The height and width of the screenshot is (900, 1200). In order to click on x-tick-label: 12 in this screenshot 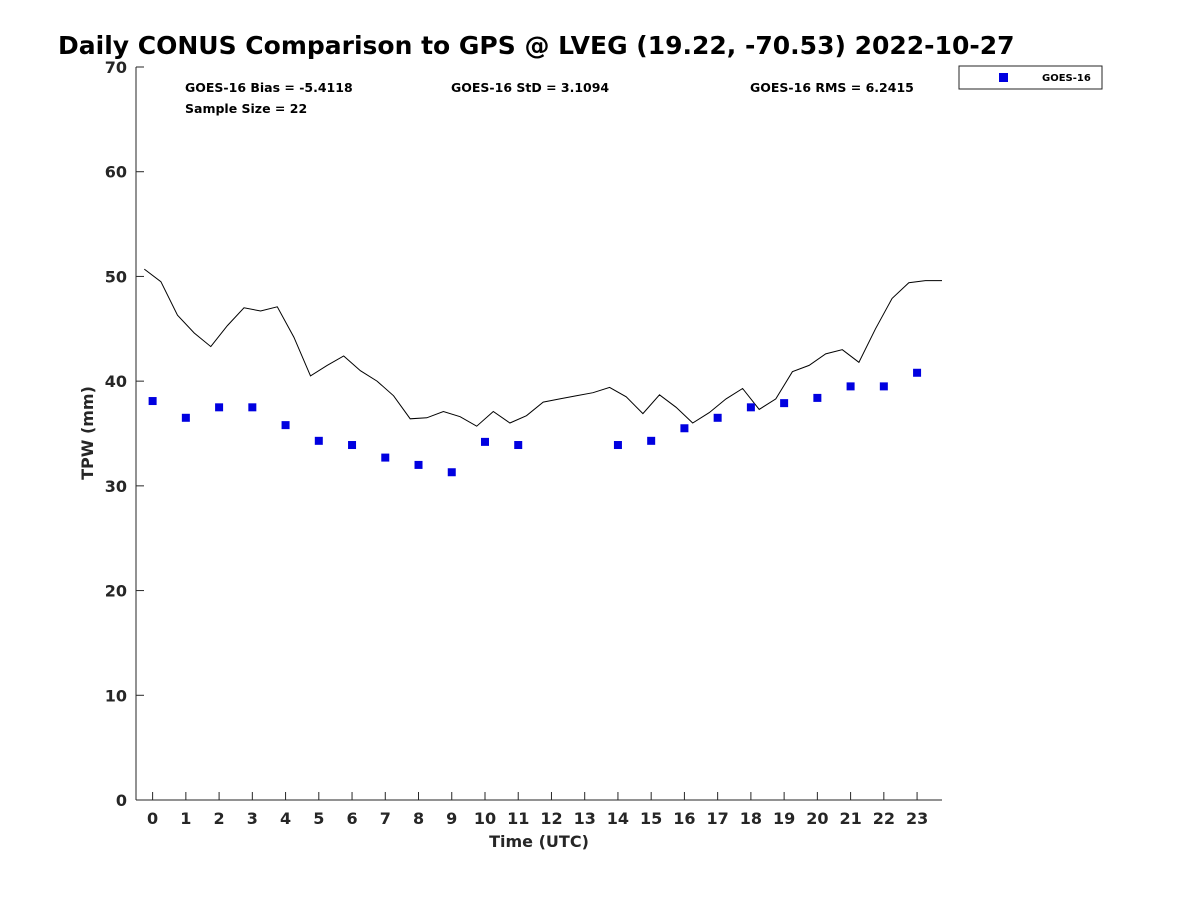, I will do `click(551, 818)`.